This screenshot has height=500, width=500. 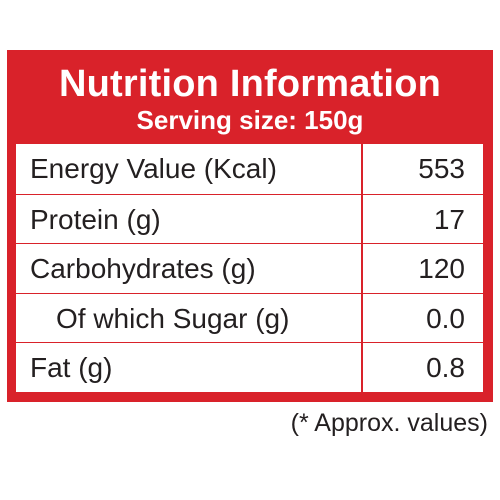 What do you see at coordinates (445, 318) in the screenshot?
I see `row-value: 0.0` at bounding box center [445, 318].